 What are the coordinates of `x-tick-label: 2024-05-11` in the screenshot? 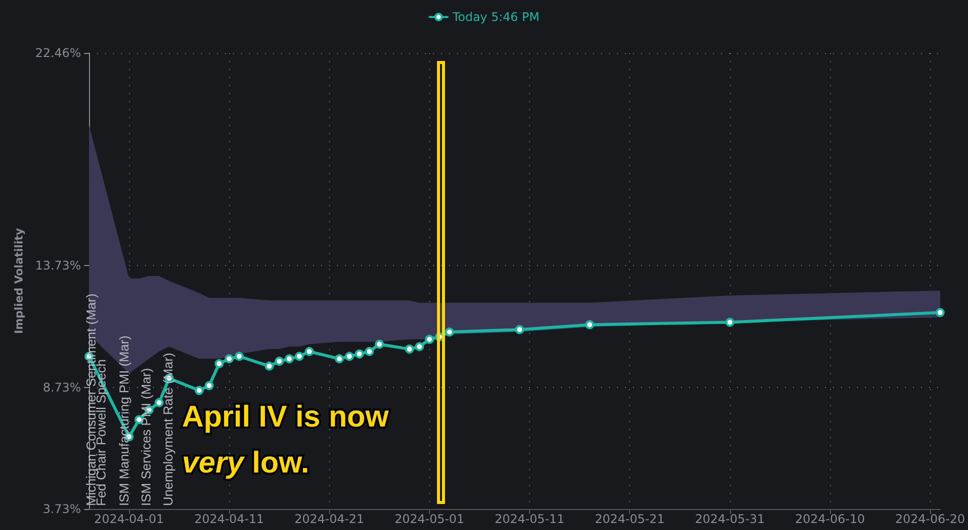 It's located at (529, 519).